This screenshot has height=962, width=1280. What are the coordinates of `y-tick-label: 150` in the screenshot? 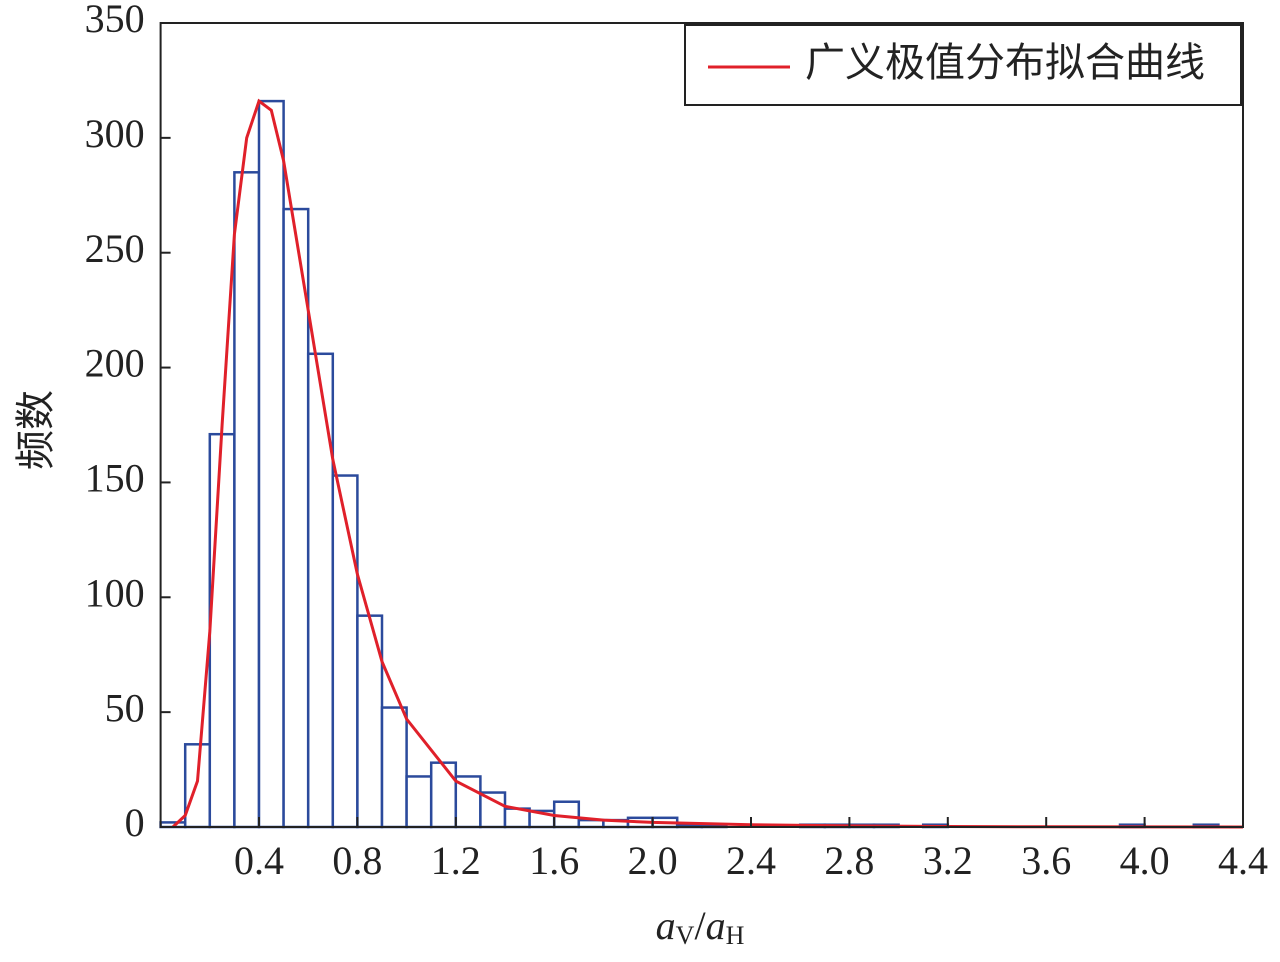 It's located at (115, 478).